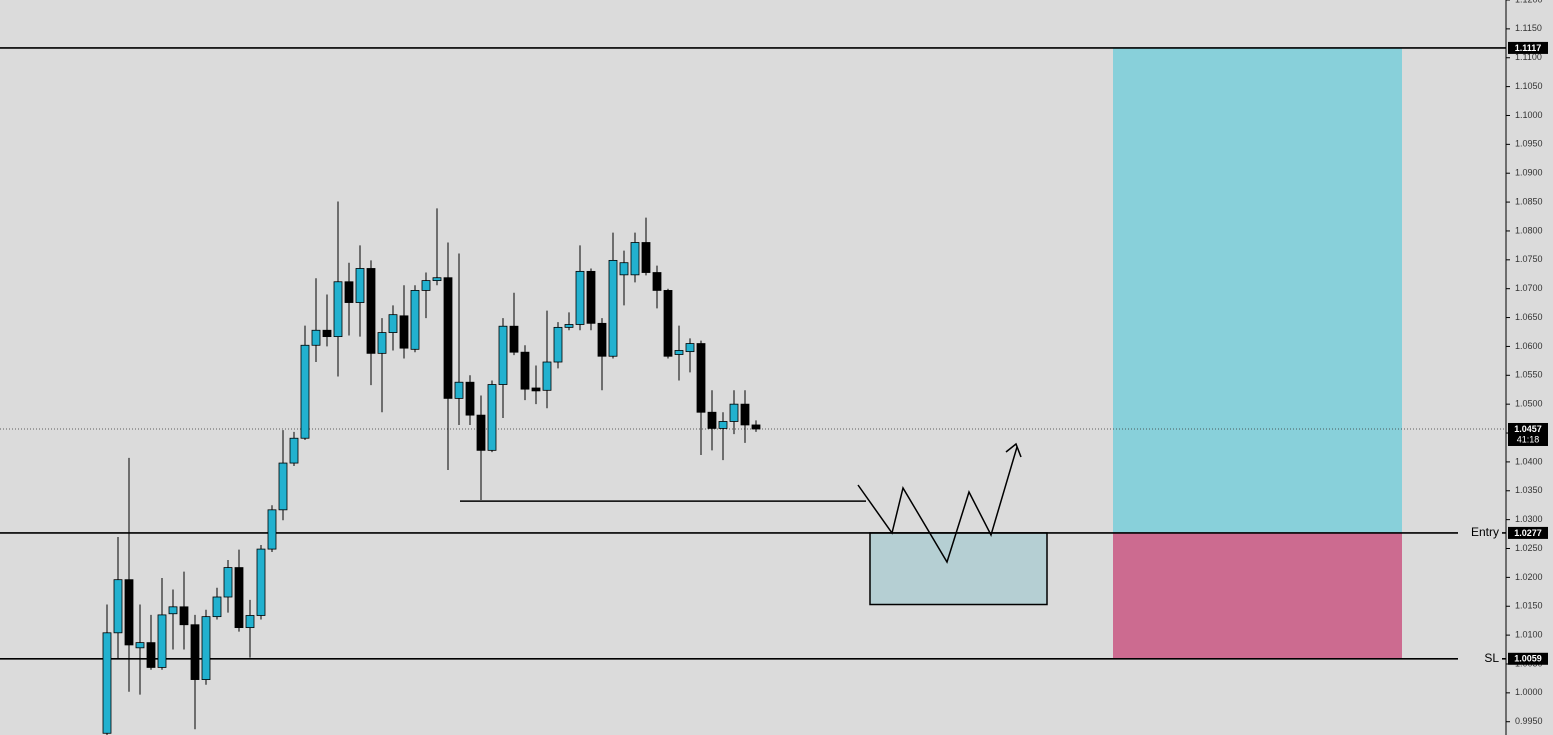 The width and height of the screenshot is (1553, 735). I want to click on price-label: 1.0059, so click(1528, 659).